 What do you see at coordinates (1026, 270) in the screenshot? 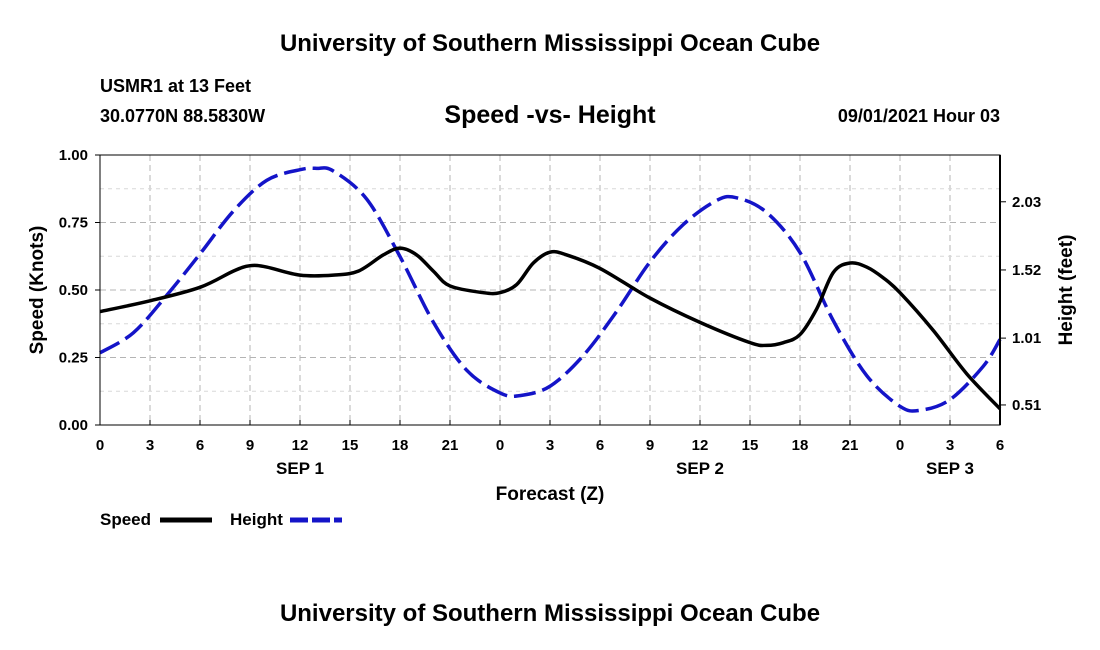
I see `y2-tick-label: 1.52` at bounding box center [1026, 270].